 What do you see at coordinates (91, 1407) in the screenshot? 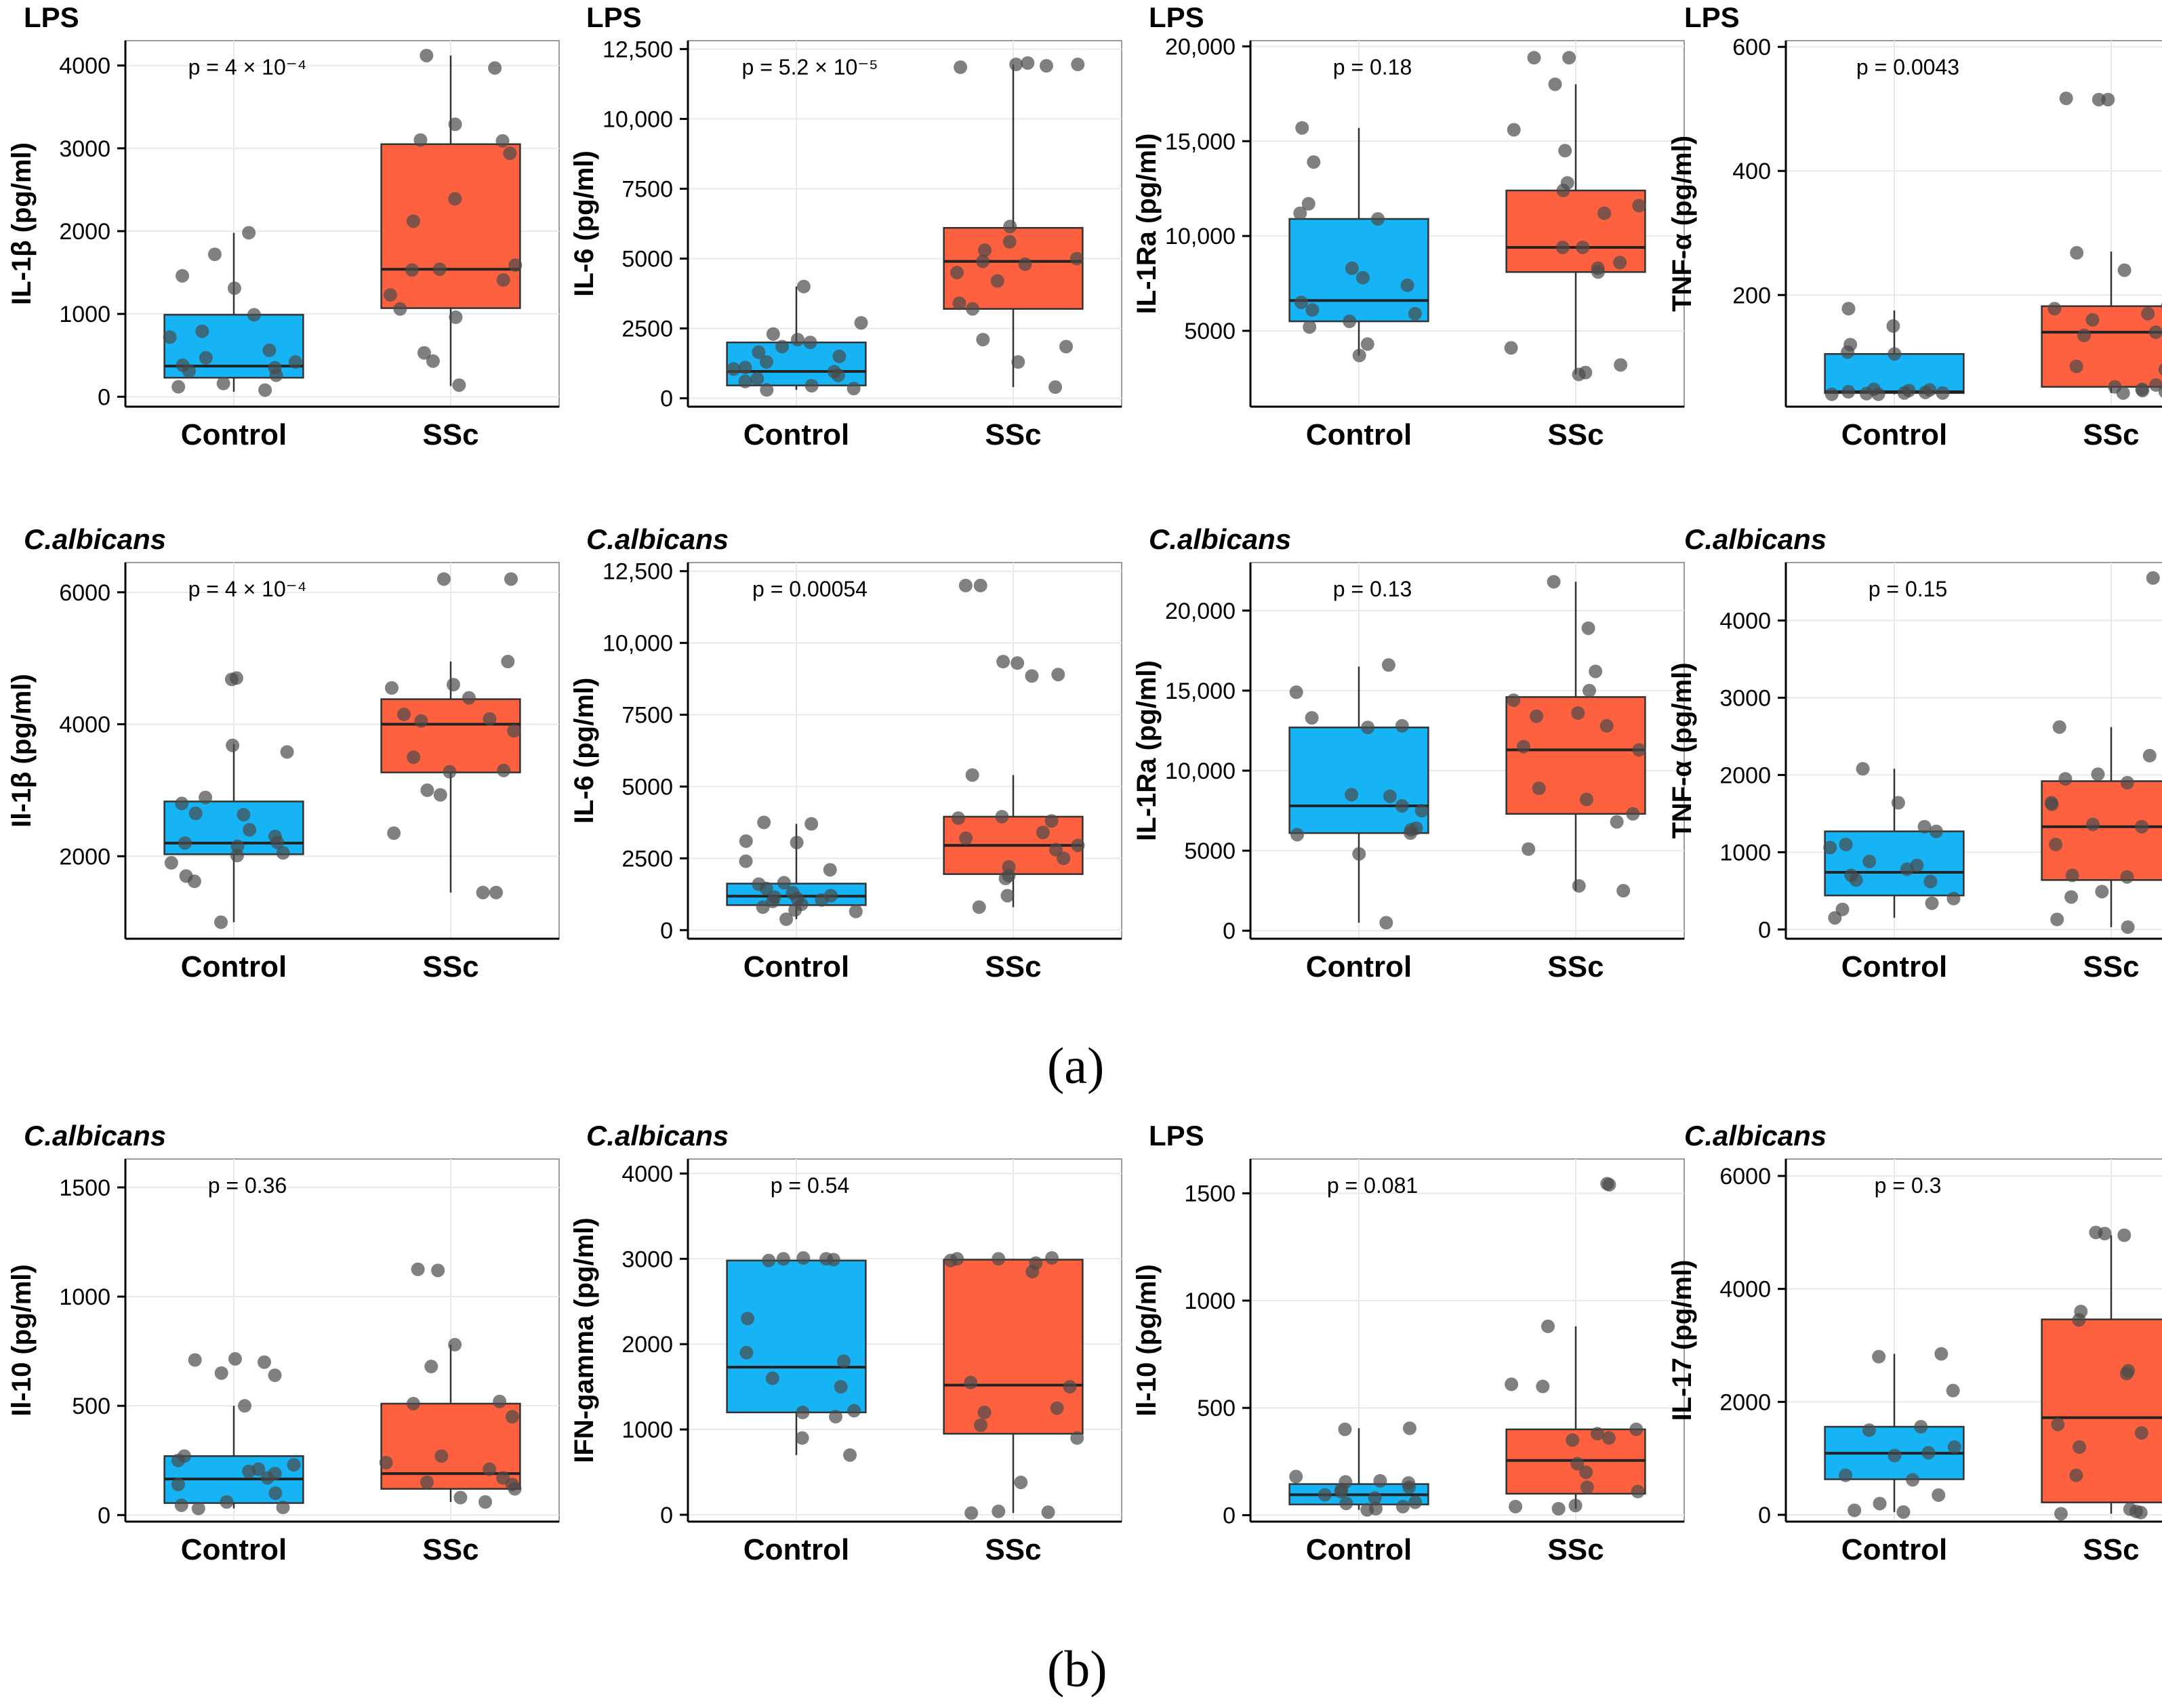
I see `y-tick-label: 500` at bounding box center [91, 1407].